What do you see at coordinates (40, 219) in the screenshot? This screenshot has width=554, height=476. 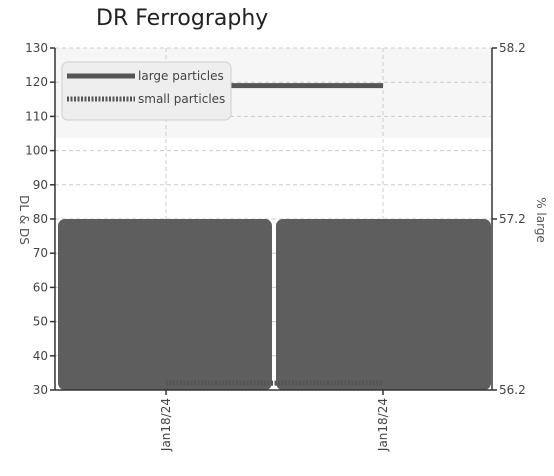 I see `y-tick-label-left: 80` at bounding box center [40, 219].